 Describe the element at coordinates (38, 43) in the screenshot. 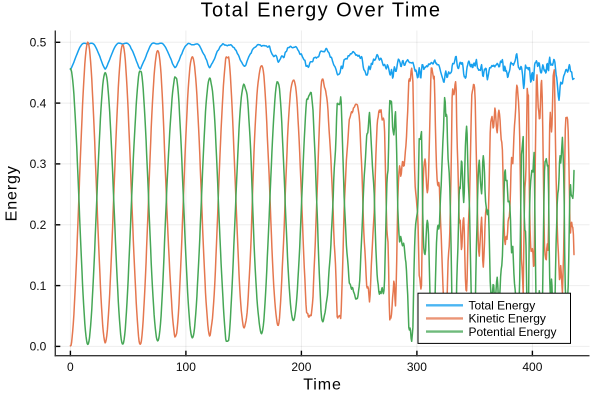

I see `svg-text: 0.5` at that location.